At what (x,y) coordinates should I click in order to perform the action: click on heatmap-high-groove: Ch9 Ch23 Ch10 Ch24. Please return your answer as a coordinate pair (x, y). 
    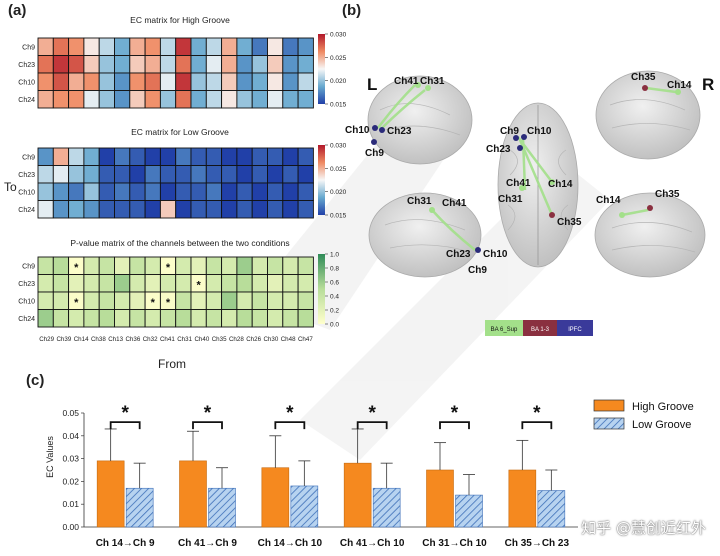
    Looking at the image, I should click on (166, 73).